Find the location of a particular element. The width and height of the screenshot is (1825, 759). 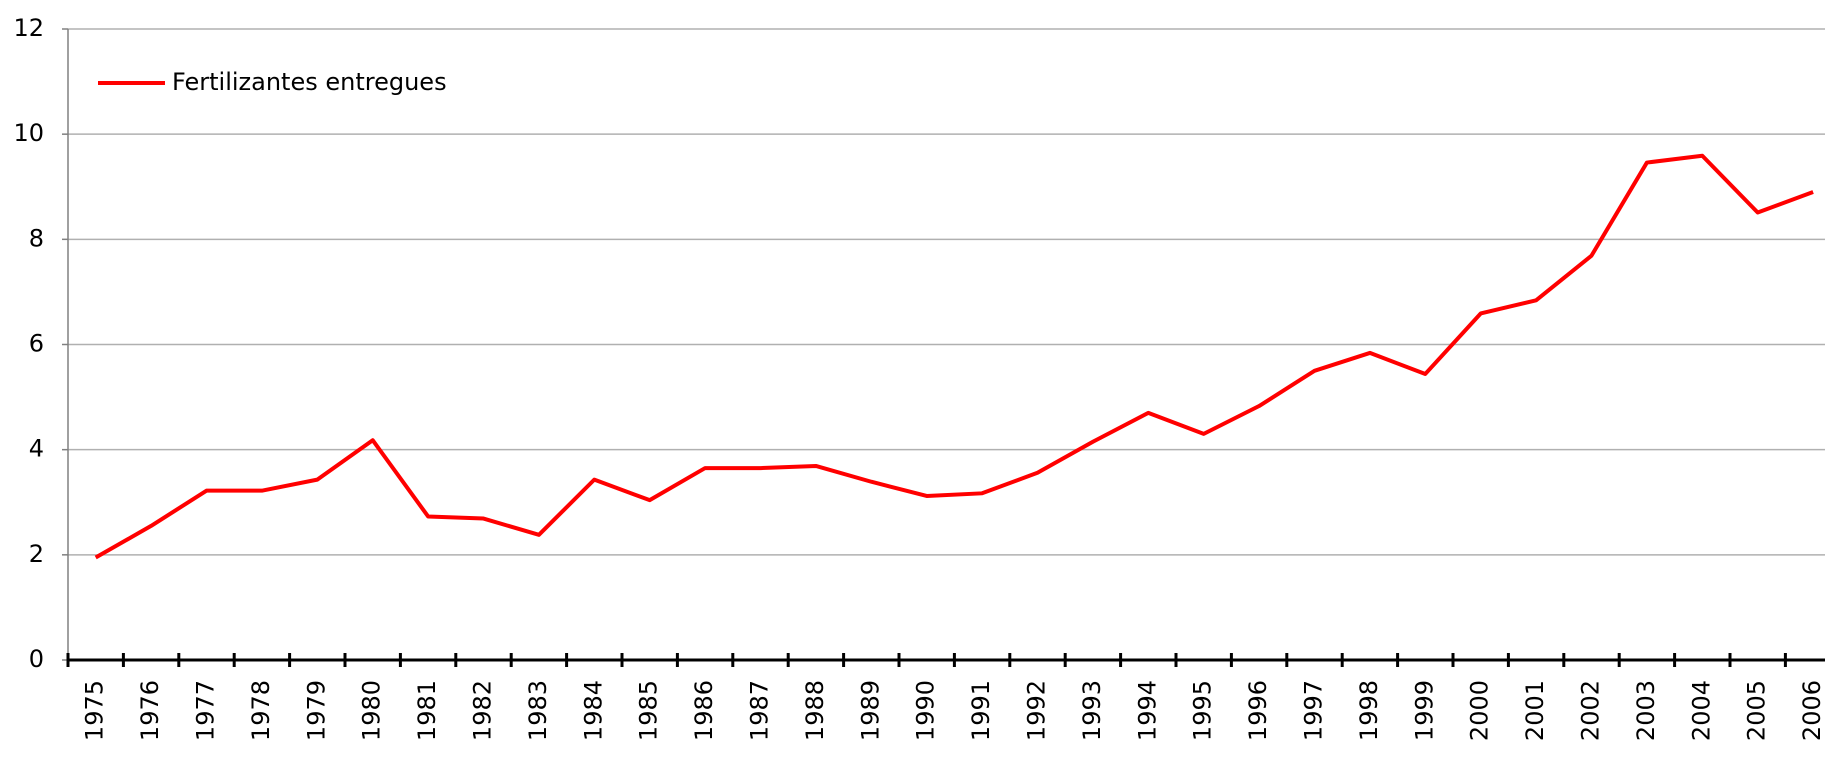

y-tick-label: 0 is located at coordinates (36, 659).